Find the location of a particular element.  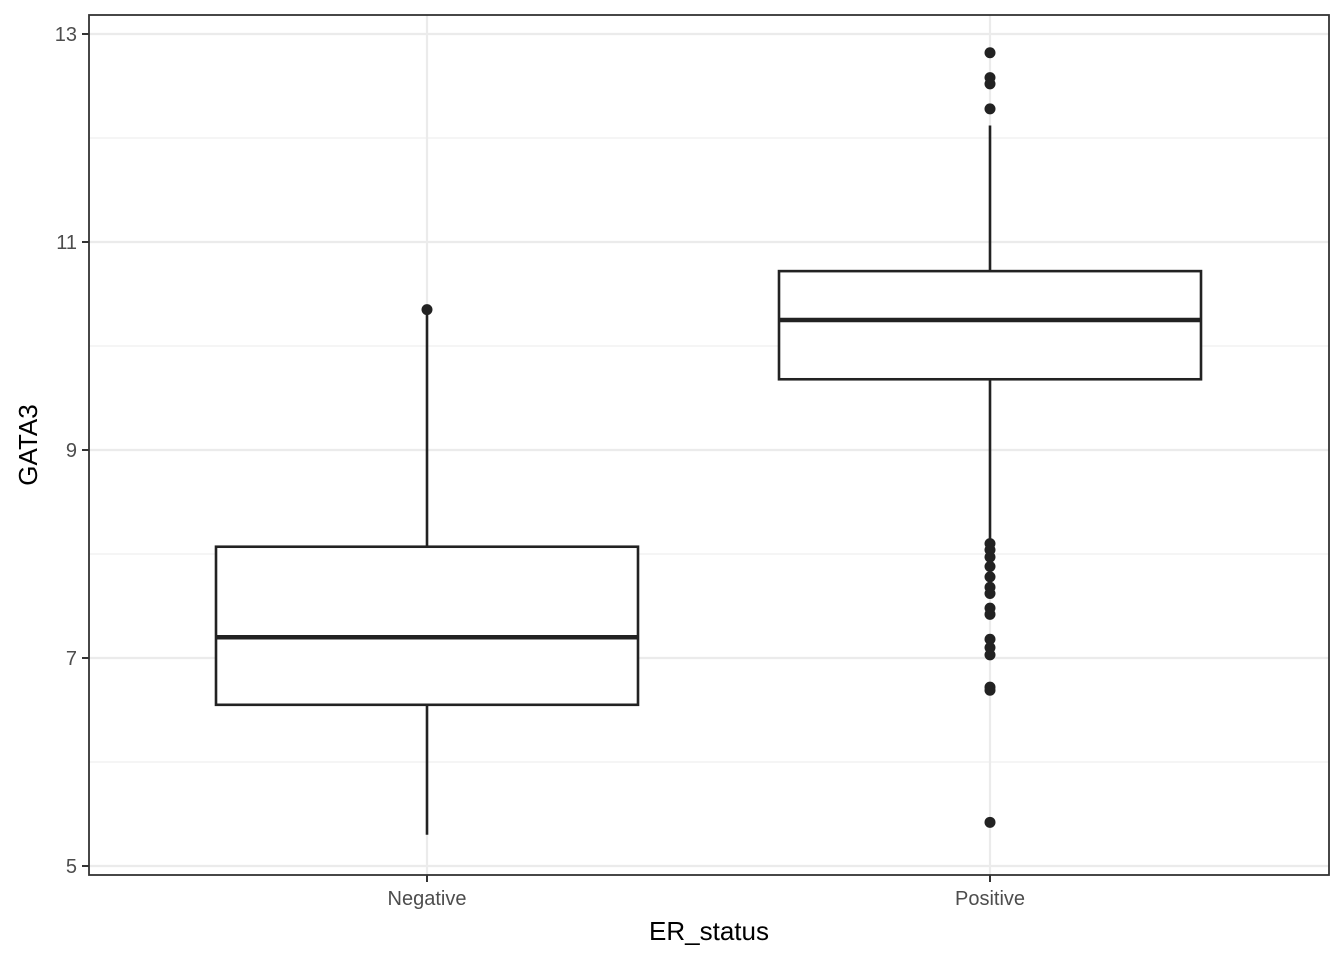

y-tick-label: 11 is located at coordinates (66, 243).